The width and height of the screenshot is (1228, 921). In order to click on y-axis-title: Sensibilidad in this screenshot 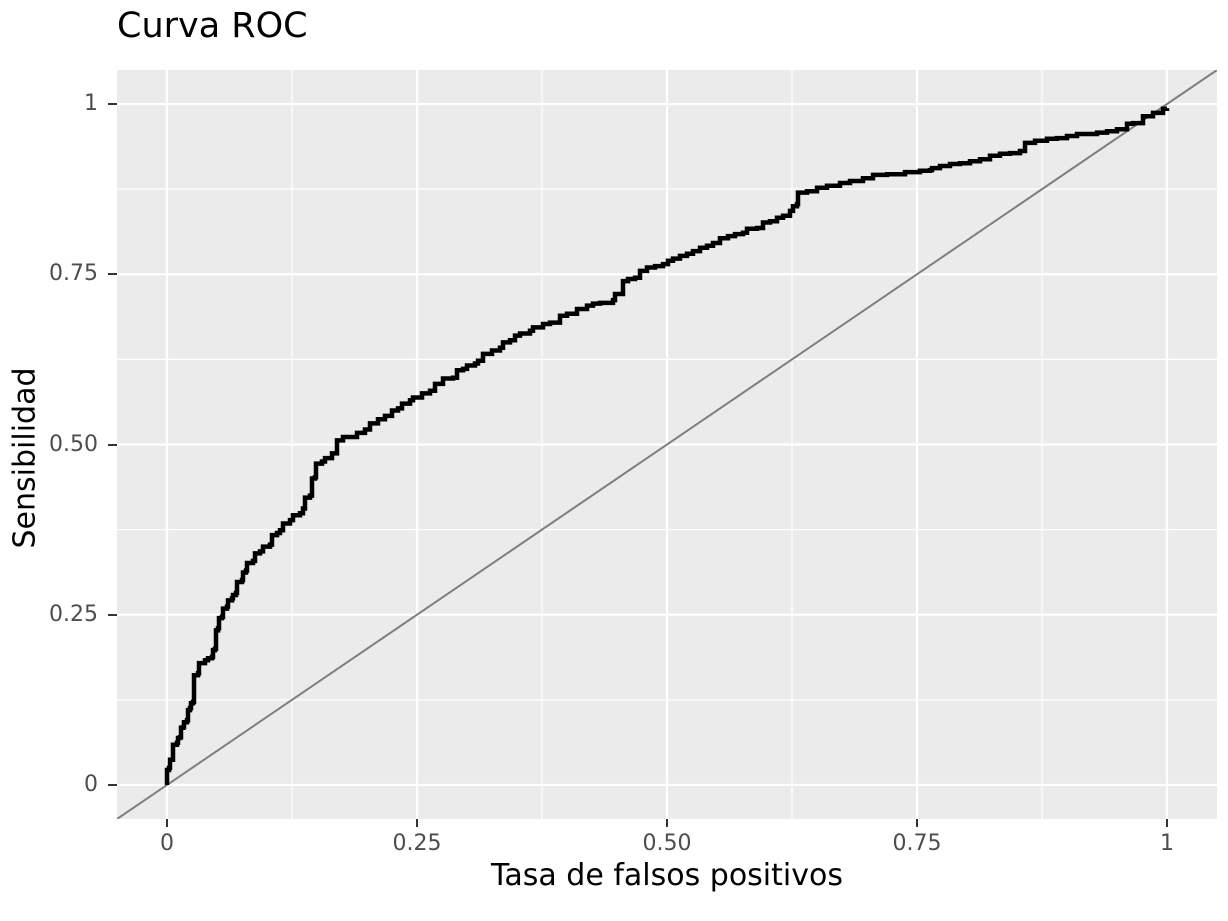, I will do `click(25, 458)`.